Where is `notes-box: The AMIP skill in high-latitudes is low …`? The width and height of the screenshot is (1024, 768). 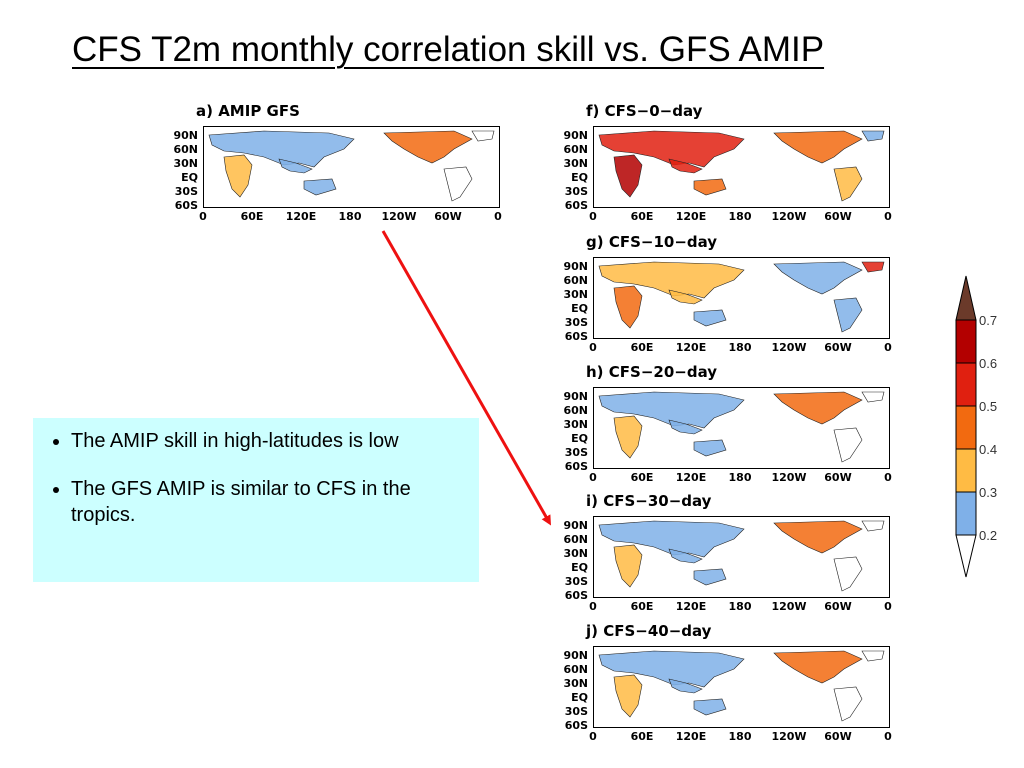 notes-box: The AMIP skill in high-latitudes is low … is located at coordinates (256, 500).